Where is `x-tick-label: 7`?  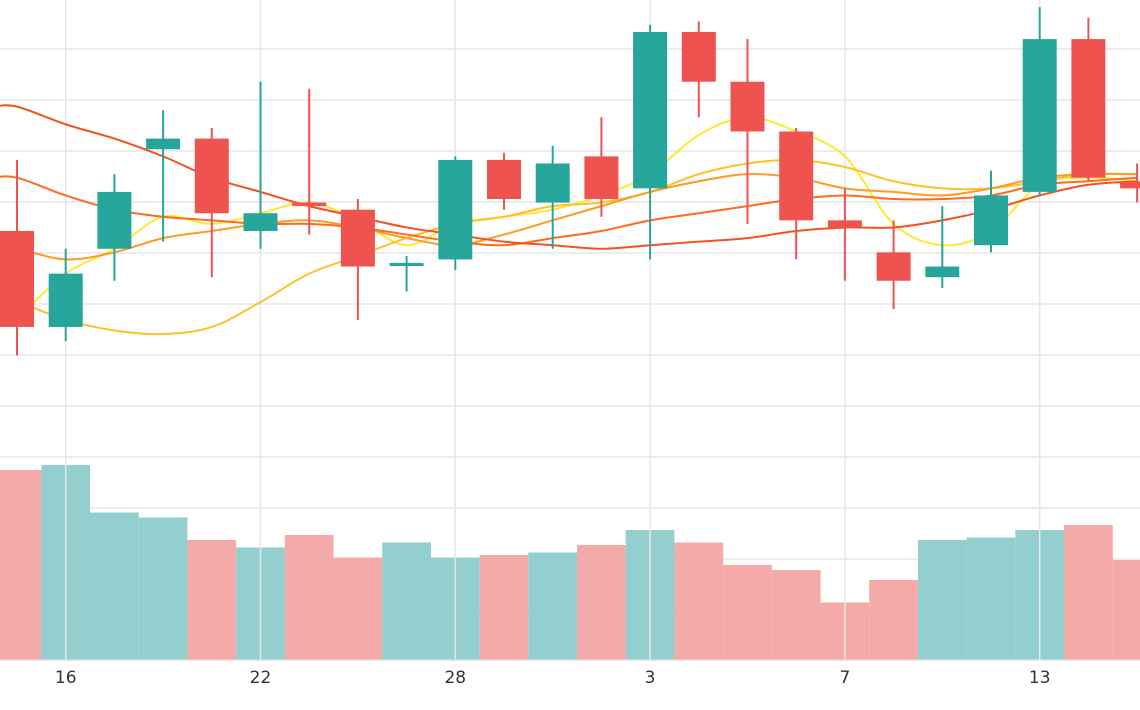 x-tick-label: 7 is located at coordinates (844, 678).